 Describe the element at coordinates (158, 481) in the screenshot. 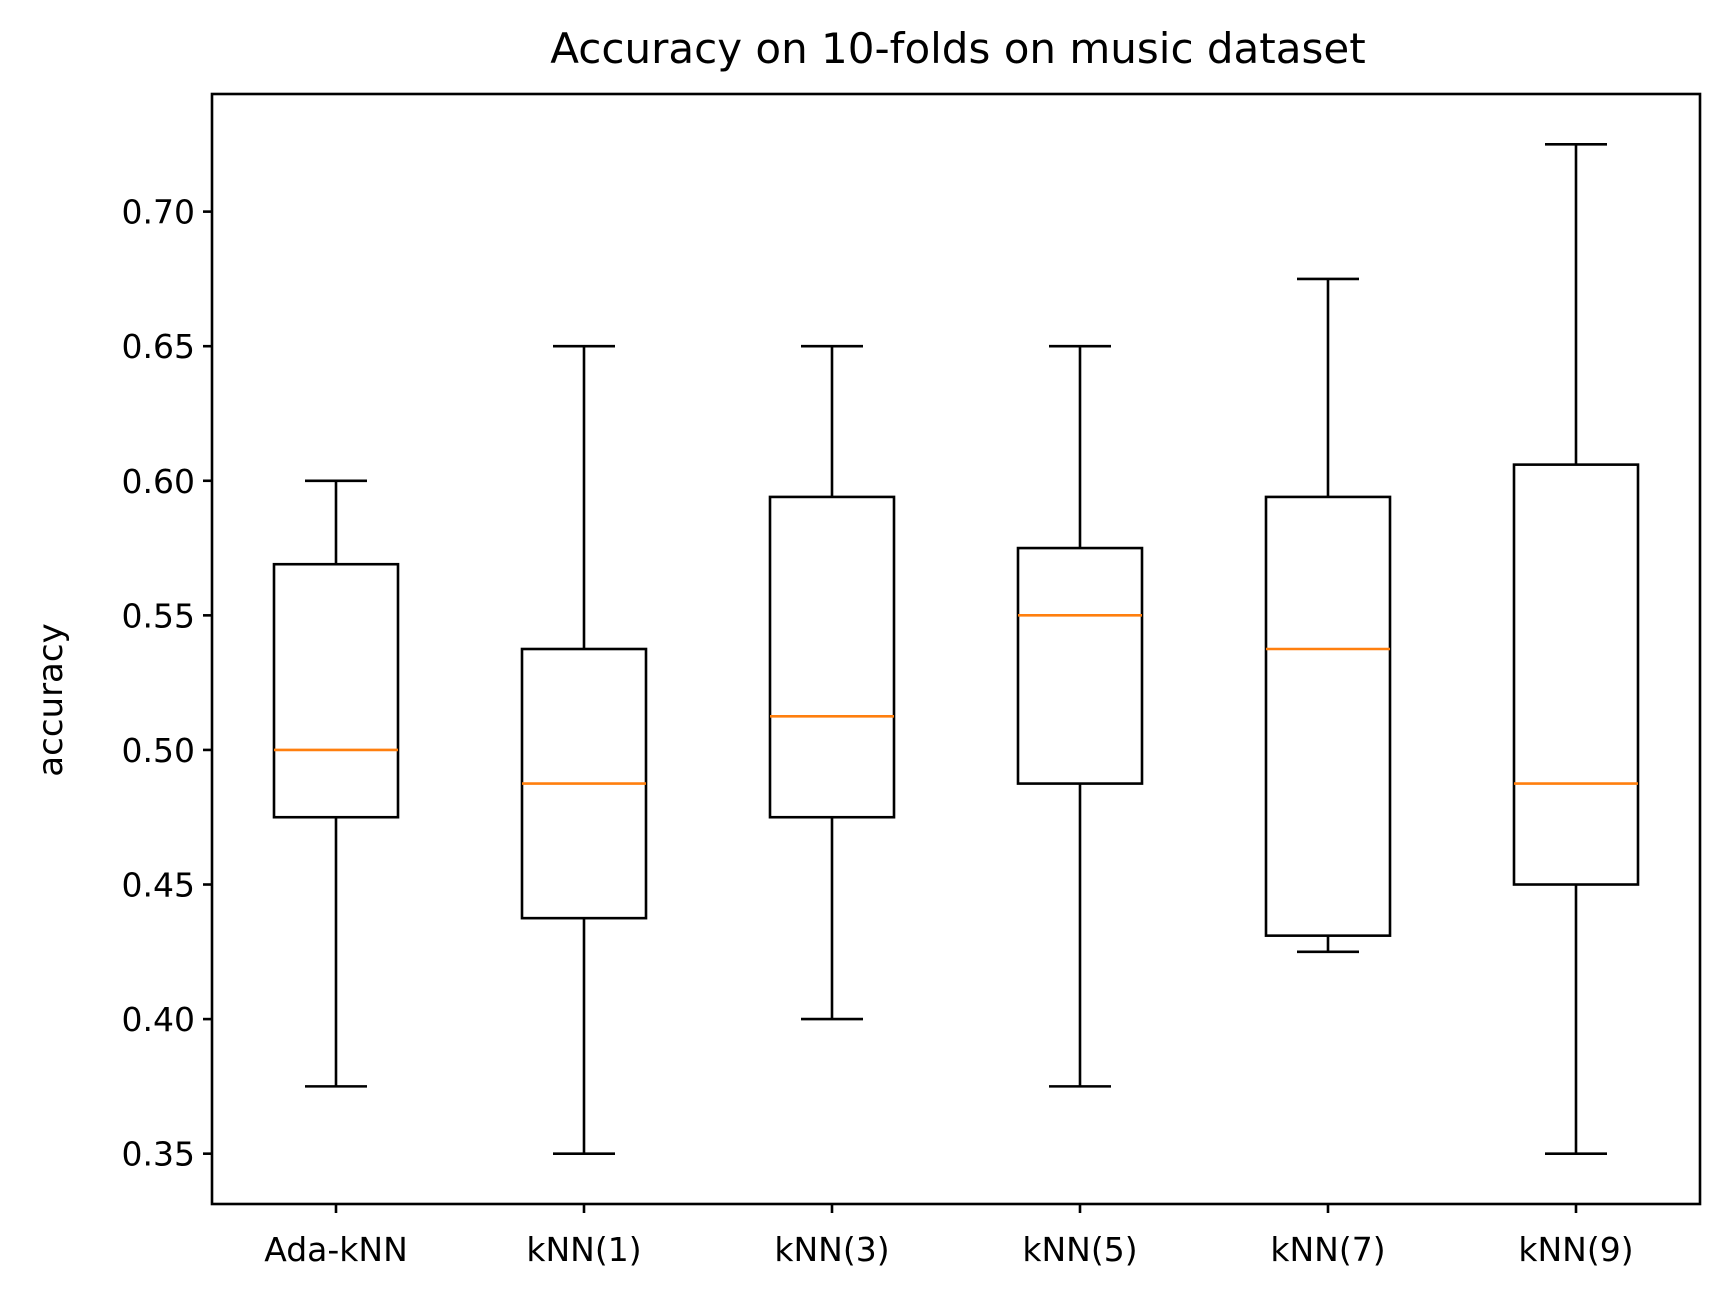

I see `y-tick-label: 0.60` at that location.